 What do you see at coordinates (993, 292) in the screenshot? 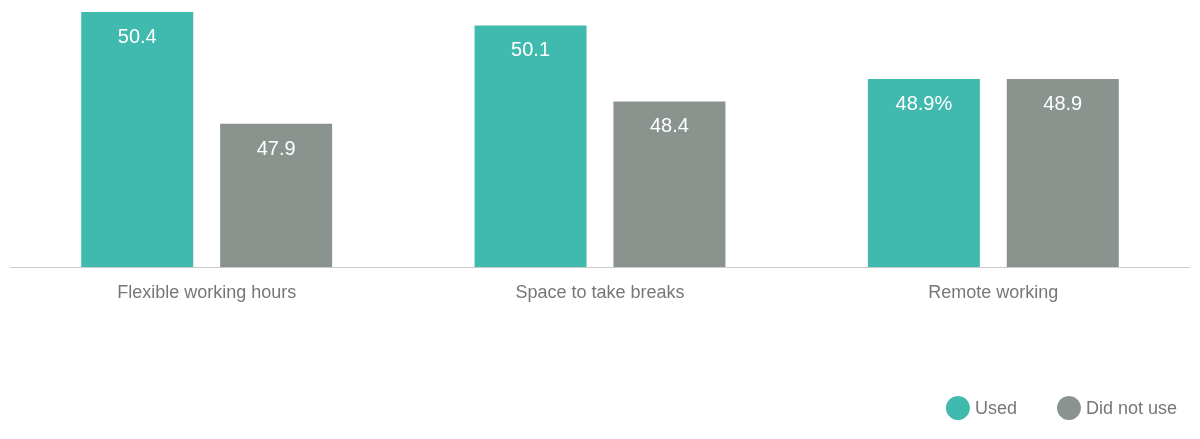
I see `x-tick-label: Remote working` at bounding box center [993, 292].